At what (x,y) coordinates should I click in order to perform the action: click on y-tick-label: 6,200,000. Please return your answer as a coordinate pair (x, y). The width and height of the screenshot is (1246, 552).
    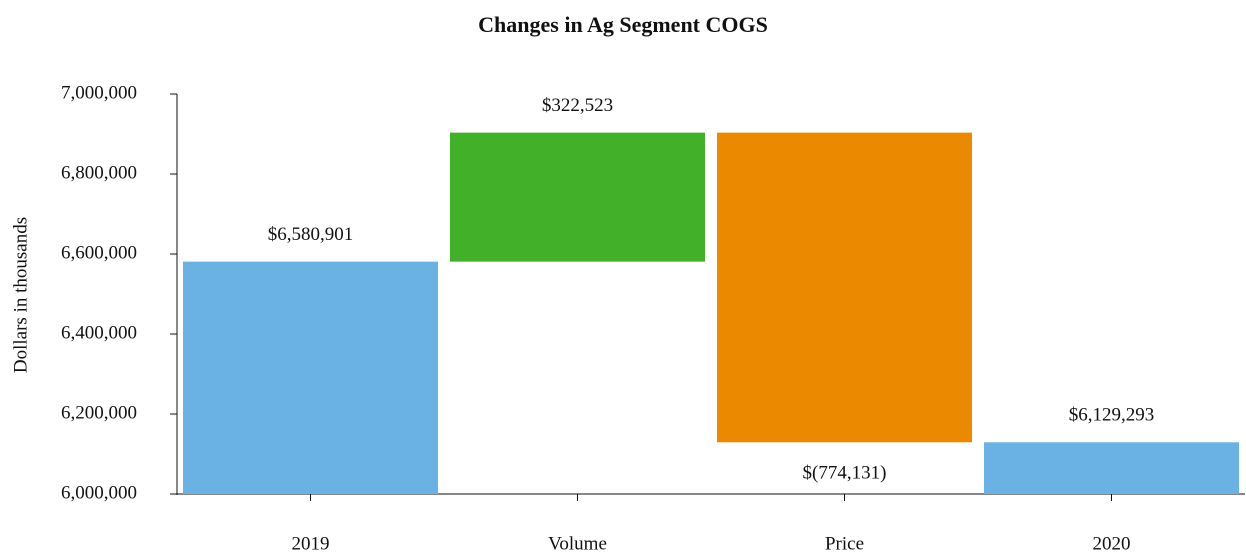
    Looking at the image, I should click on (99, 412).